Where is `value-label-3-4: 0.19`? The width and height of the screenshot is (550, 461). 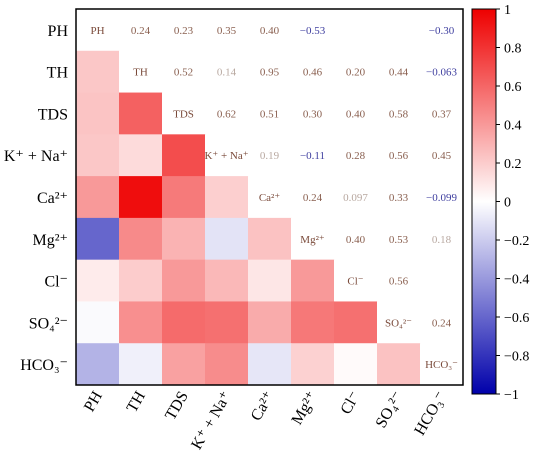 value-label-3-4: 0.19 is located at coordinates (270, 156).